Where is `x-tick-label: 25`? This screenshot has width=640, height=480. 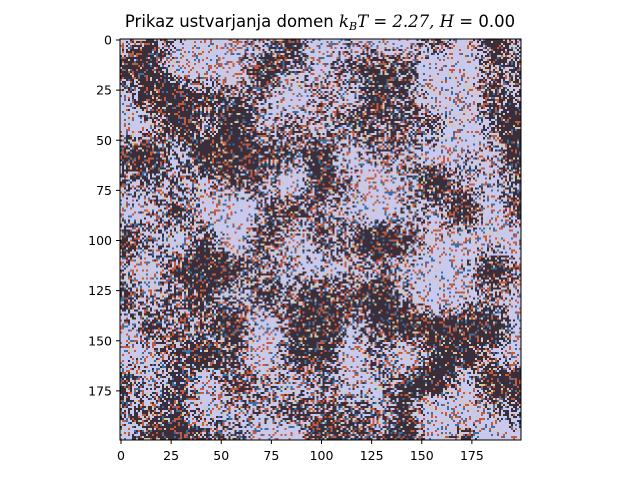
x-tick-label: 25 is located at coordinates (171, 455).